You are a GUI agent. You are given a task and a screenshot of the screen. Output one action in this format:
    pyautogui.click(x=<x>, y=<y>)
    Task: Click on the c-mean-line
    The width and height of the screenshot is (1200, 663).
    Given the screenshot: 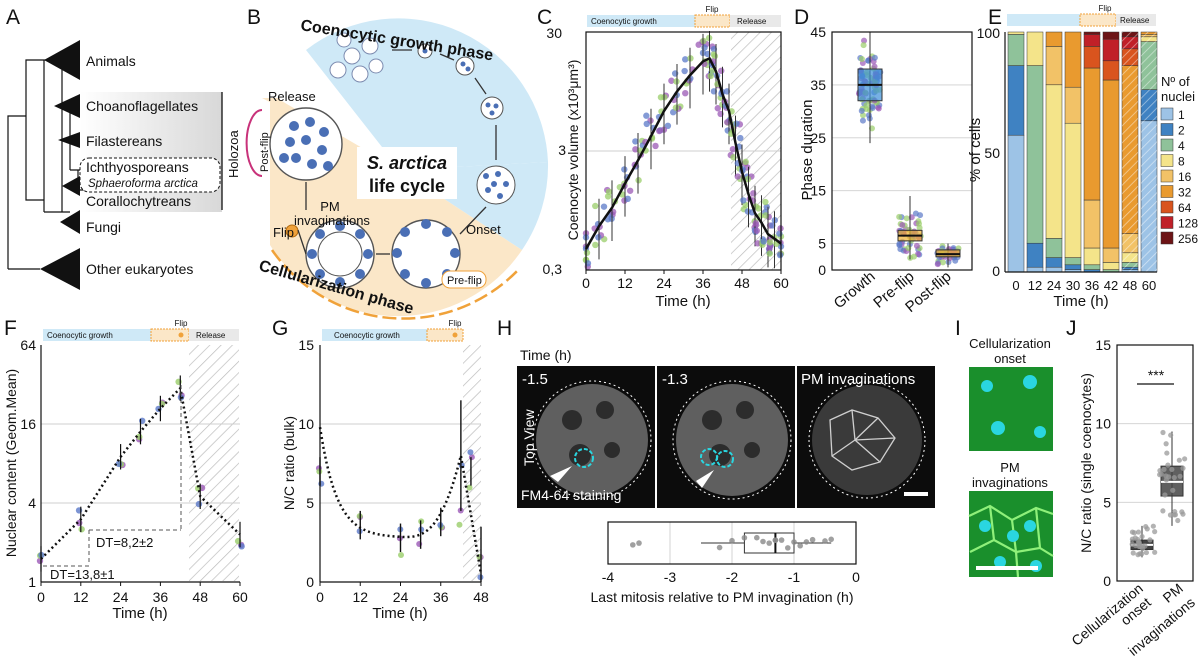 What is the action you would take?
    pyautogui.click(x=683, y=153)
    